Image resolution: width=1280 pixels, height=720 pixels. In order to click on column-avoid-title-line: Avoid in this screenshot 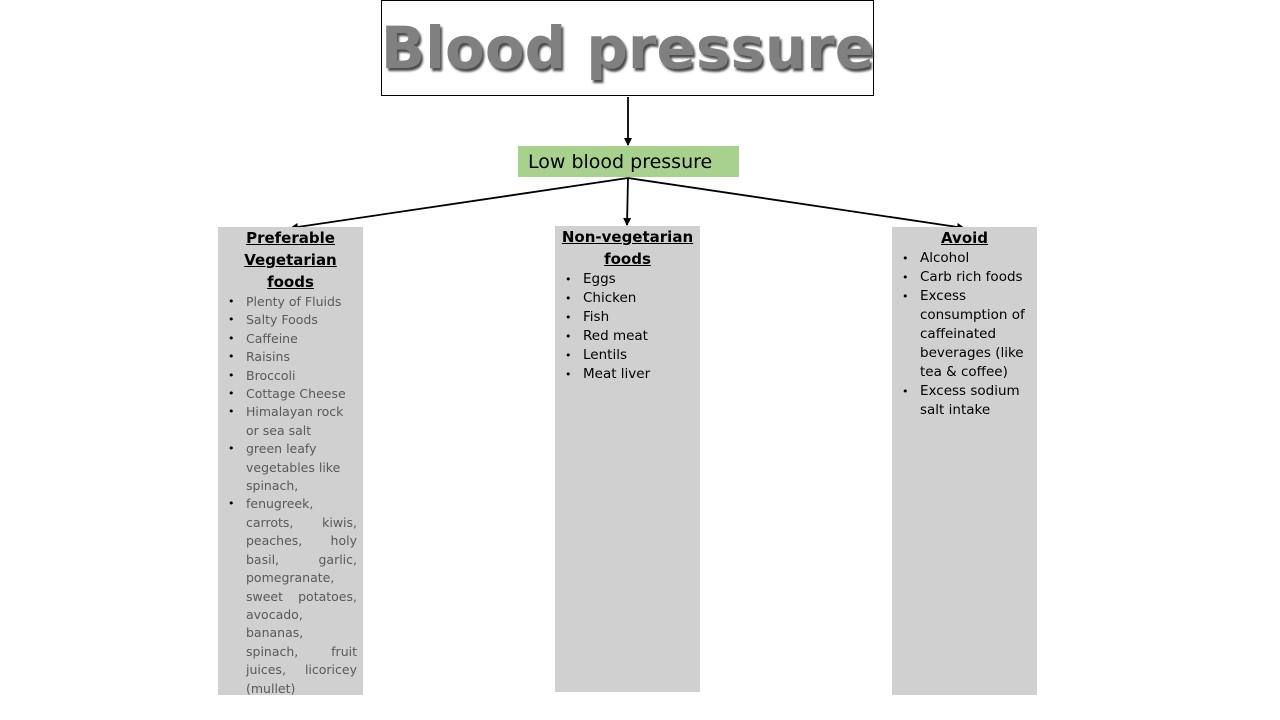, I will do `click(964, 238)`.